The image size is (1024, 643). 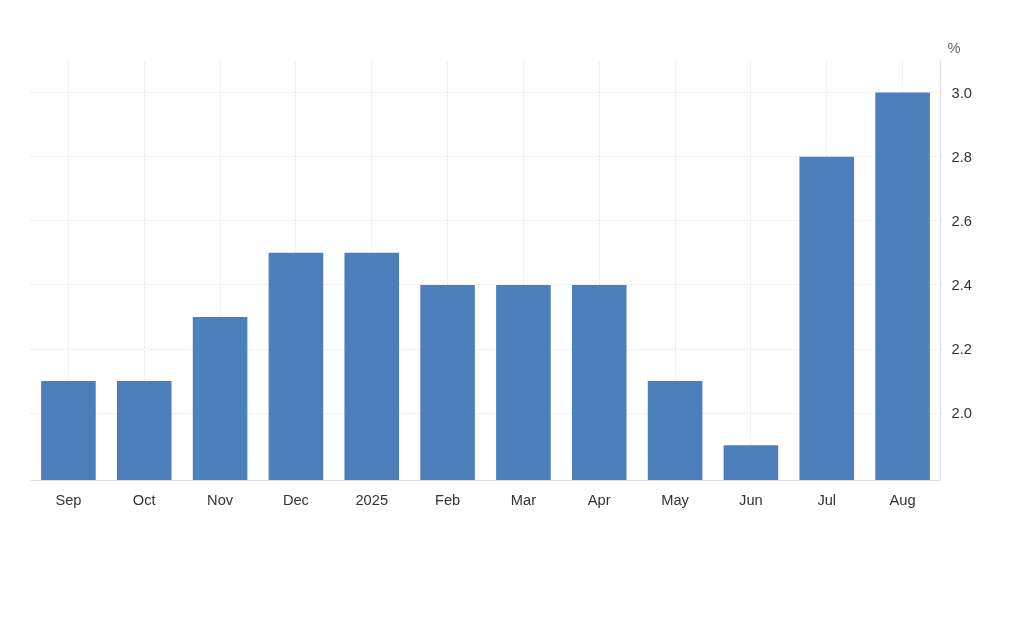 What do you see at coordinates (144, 499) in the screenshot?
I see `x-tick-label: Oct` at bounding box center [144, 499].